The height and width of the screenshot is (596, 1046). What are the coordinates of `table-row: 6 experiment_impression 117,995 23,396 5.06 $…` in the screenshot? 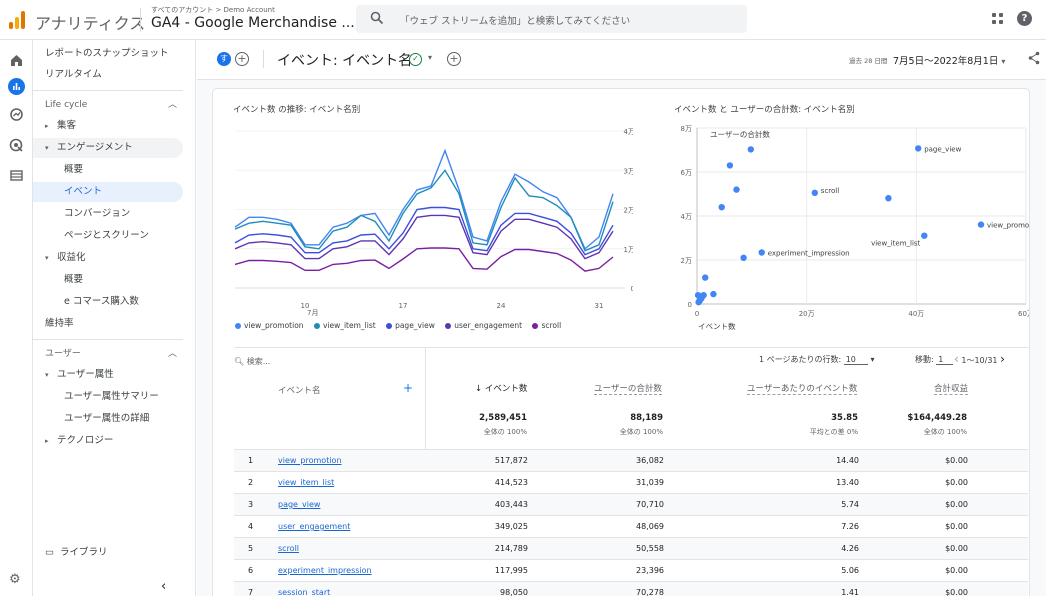 It's located at (631, 570).